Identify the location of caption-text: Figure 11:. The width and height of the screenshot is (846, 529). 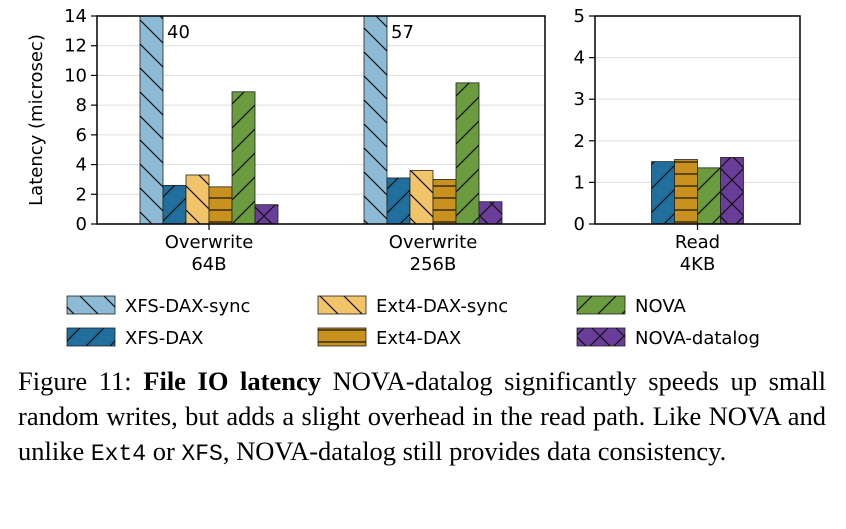
(81, 381).